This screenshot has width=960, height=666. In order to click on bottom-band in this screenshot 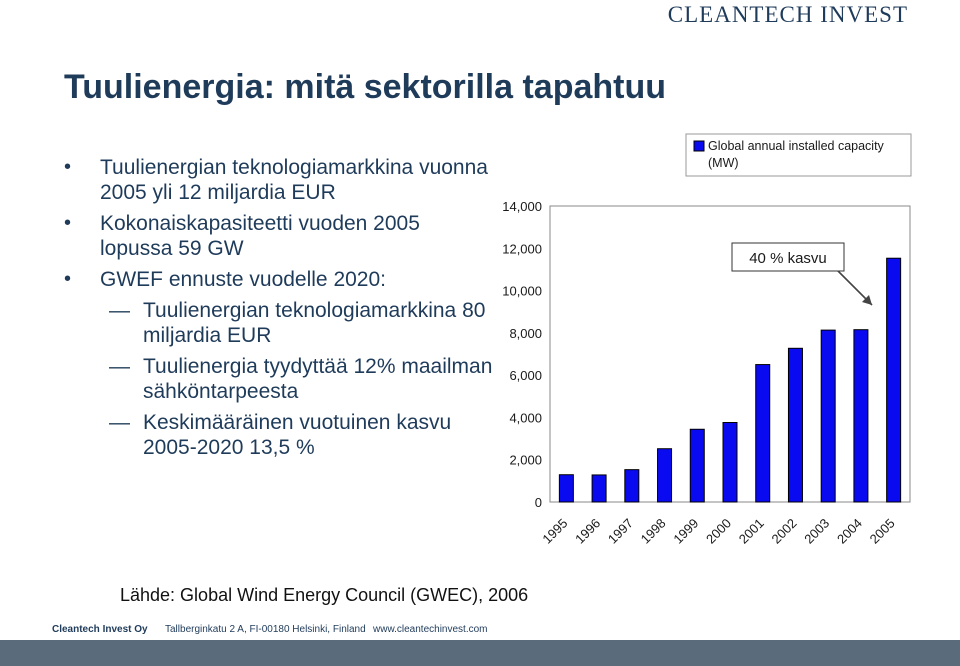, I will do `click(480, 653)`.